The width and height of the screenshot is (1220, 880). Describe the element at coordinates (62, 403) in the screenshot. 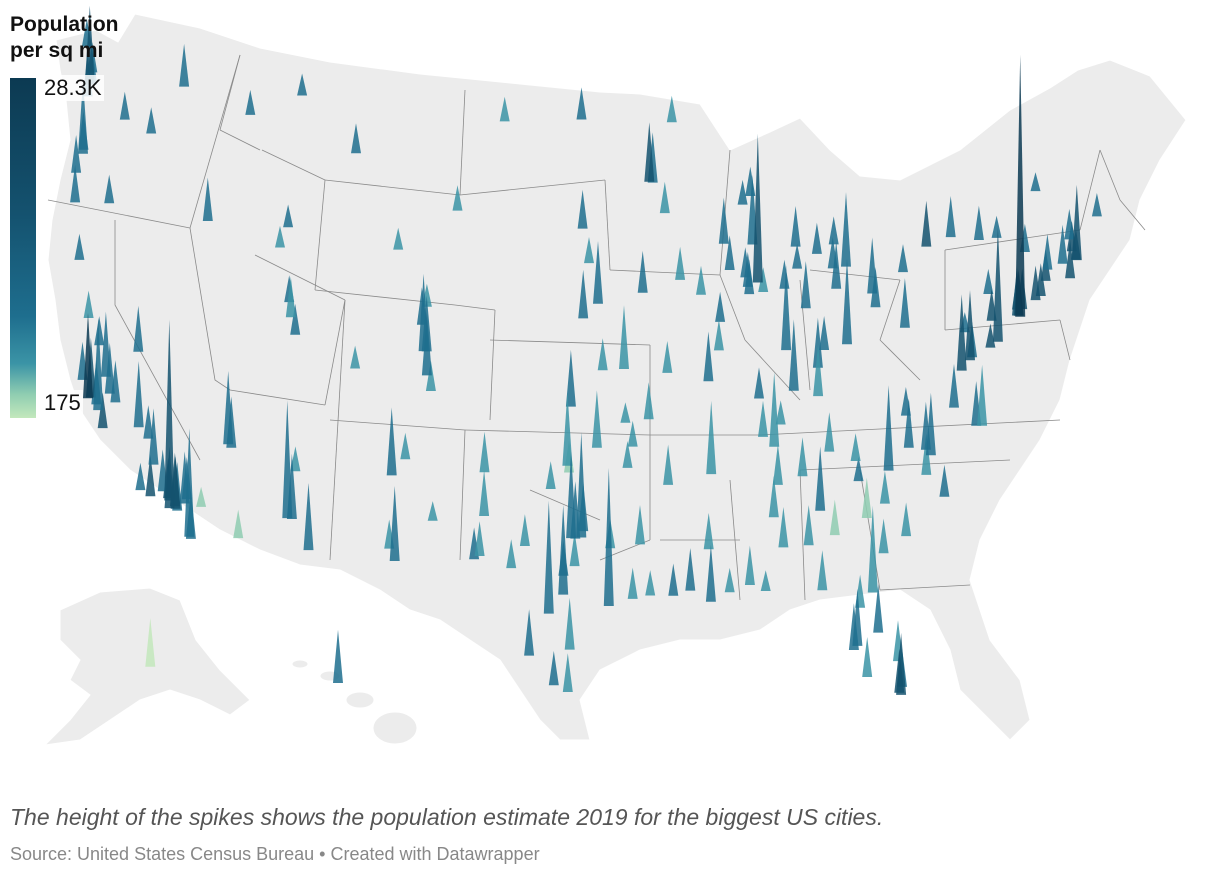

I see `legend-min-label: 175` at that location.